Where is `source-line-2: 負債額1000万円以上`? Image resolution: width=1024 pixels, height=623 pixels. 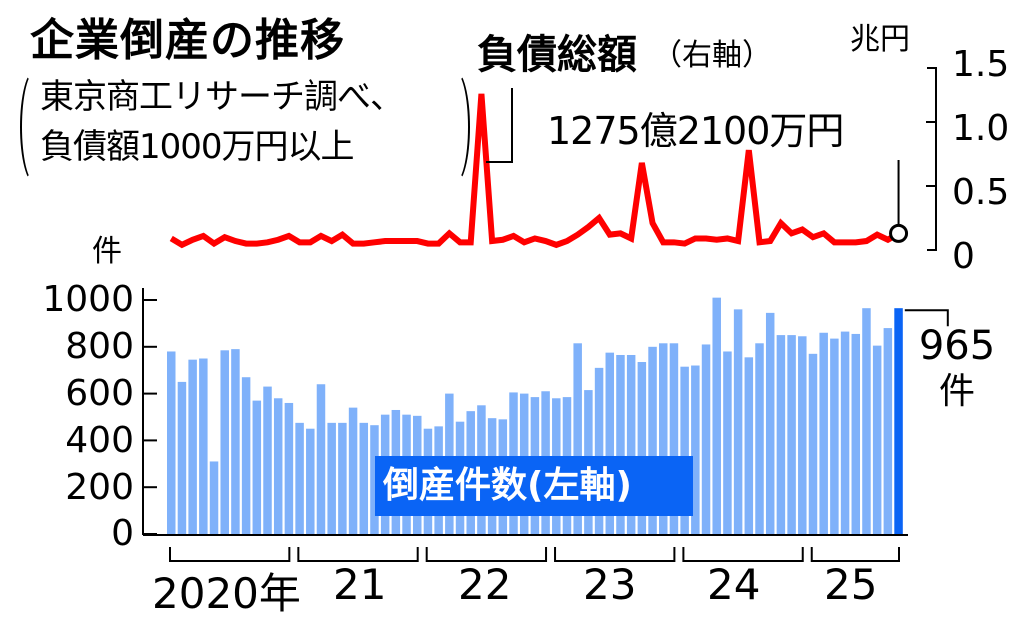 source-line-2: 負債額1000万円以上 is located at coordinates (197, 147).